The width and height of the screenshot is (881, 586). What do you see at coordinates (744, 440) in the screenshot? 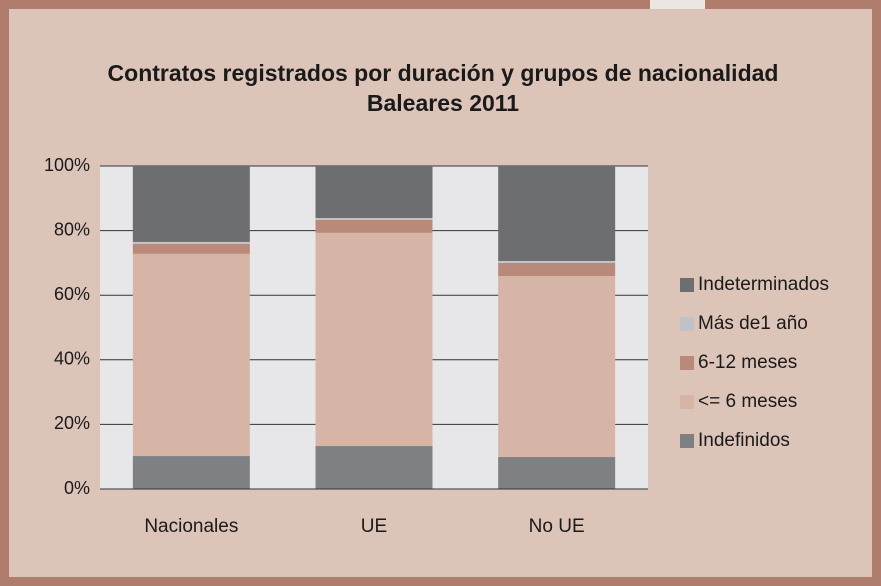
I see `legend-label: Indefinidos` at bounding box center [744, 440].